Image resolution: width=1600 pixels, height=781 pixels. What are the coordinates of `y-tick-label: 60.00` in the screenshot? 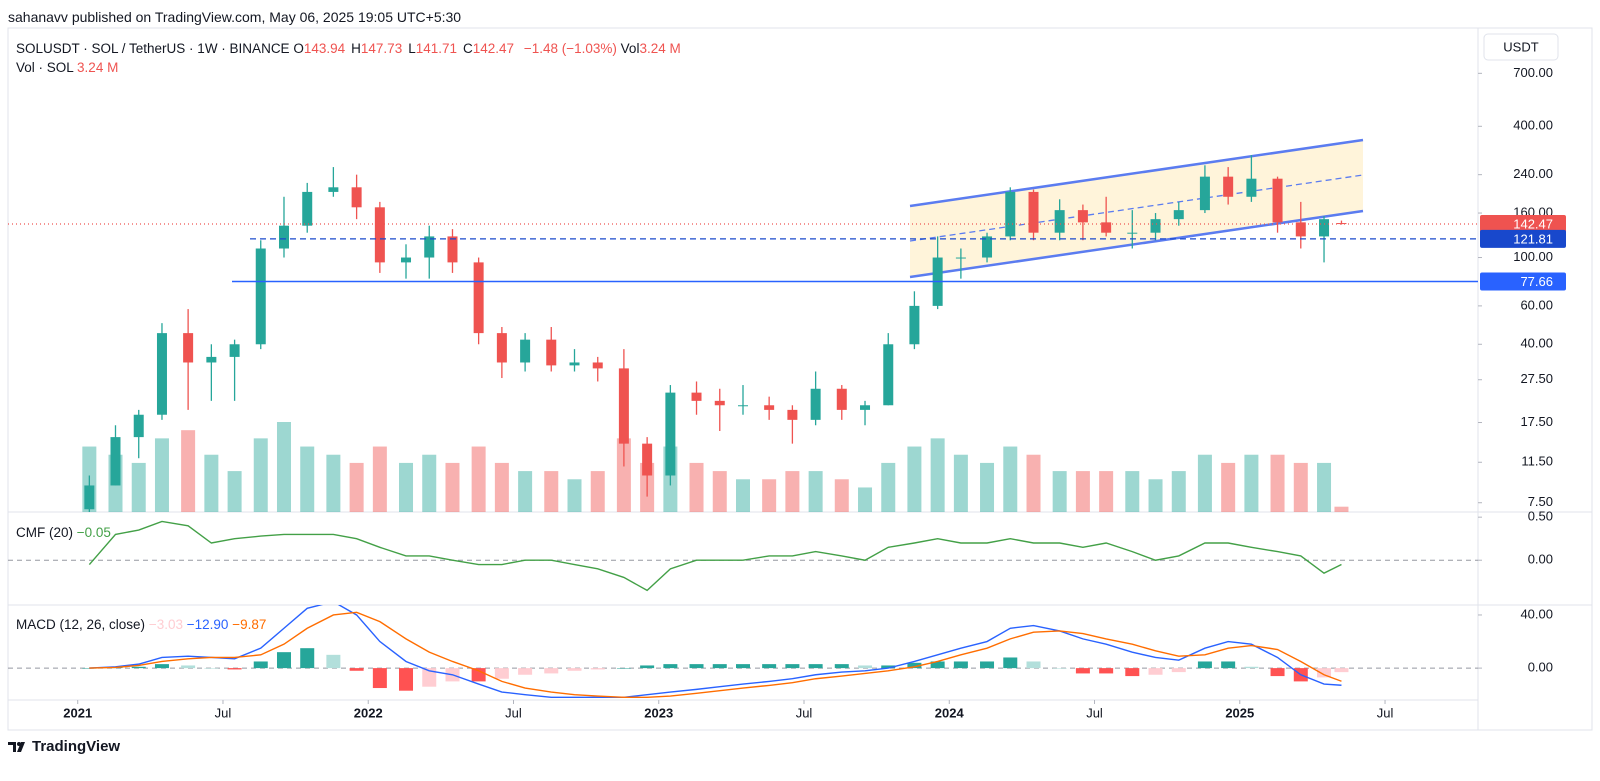 It's located at (1536, 304).